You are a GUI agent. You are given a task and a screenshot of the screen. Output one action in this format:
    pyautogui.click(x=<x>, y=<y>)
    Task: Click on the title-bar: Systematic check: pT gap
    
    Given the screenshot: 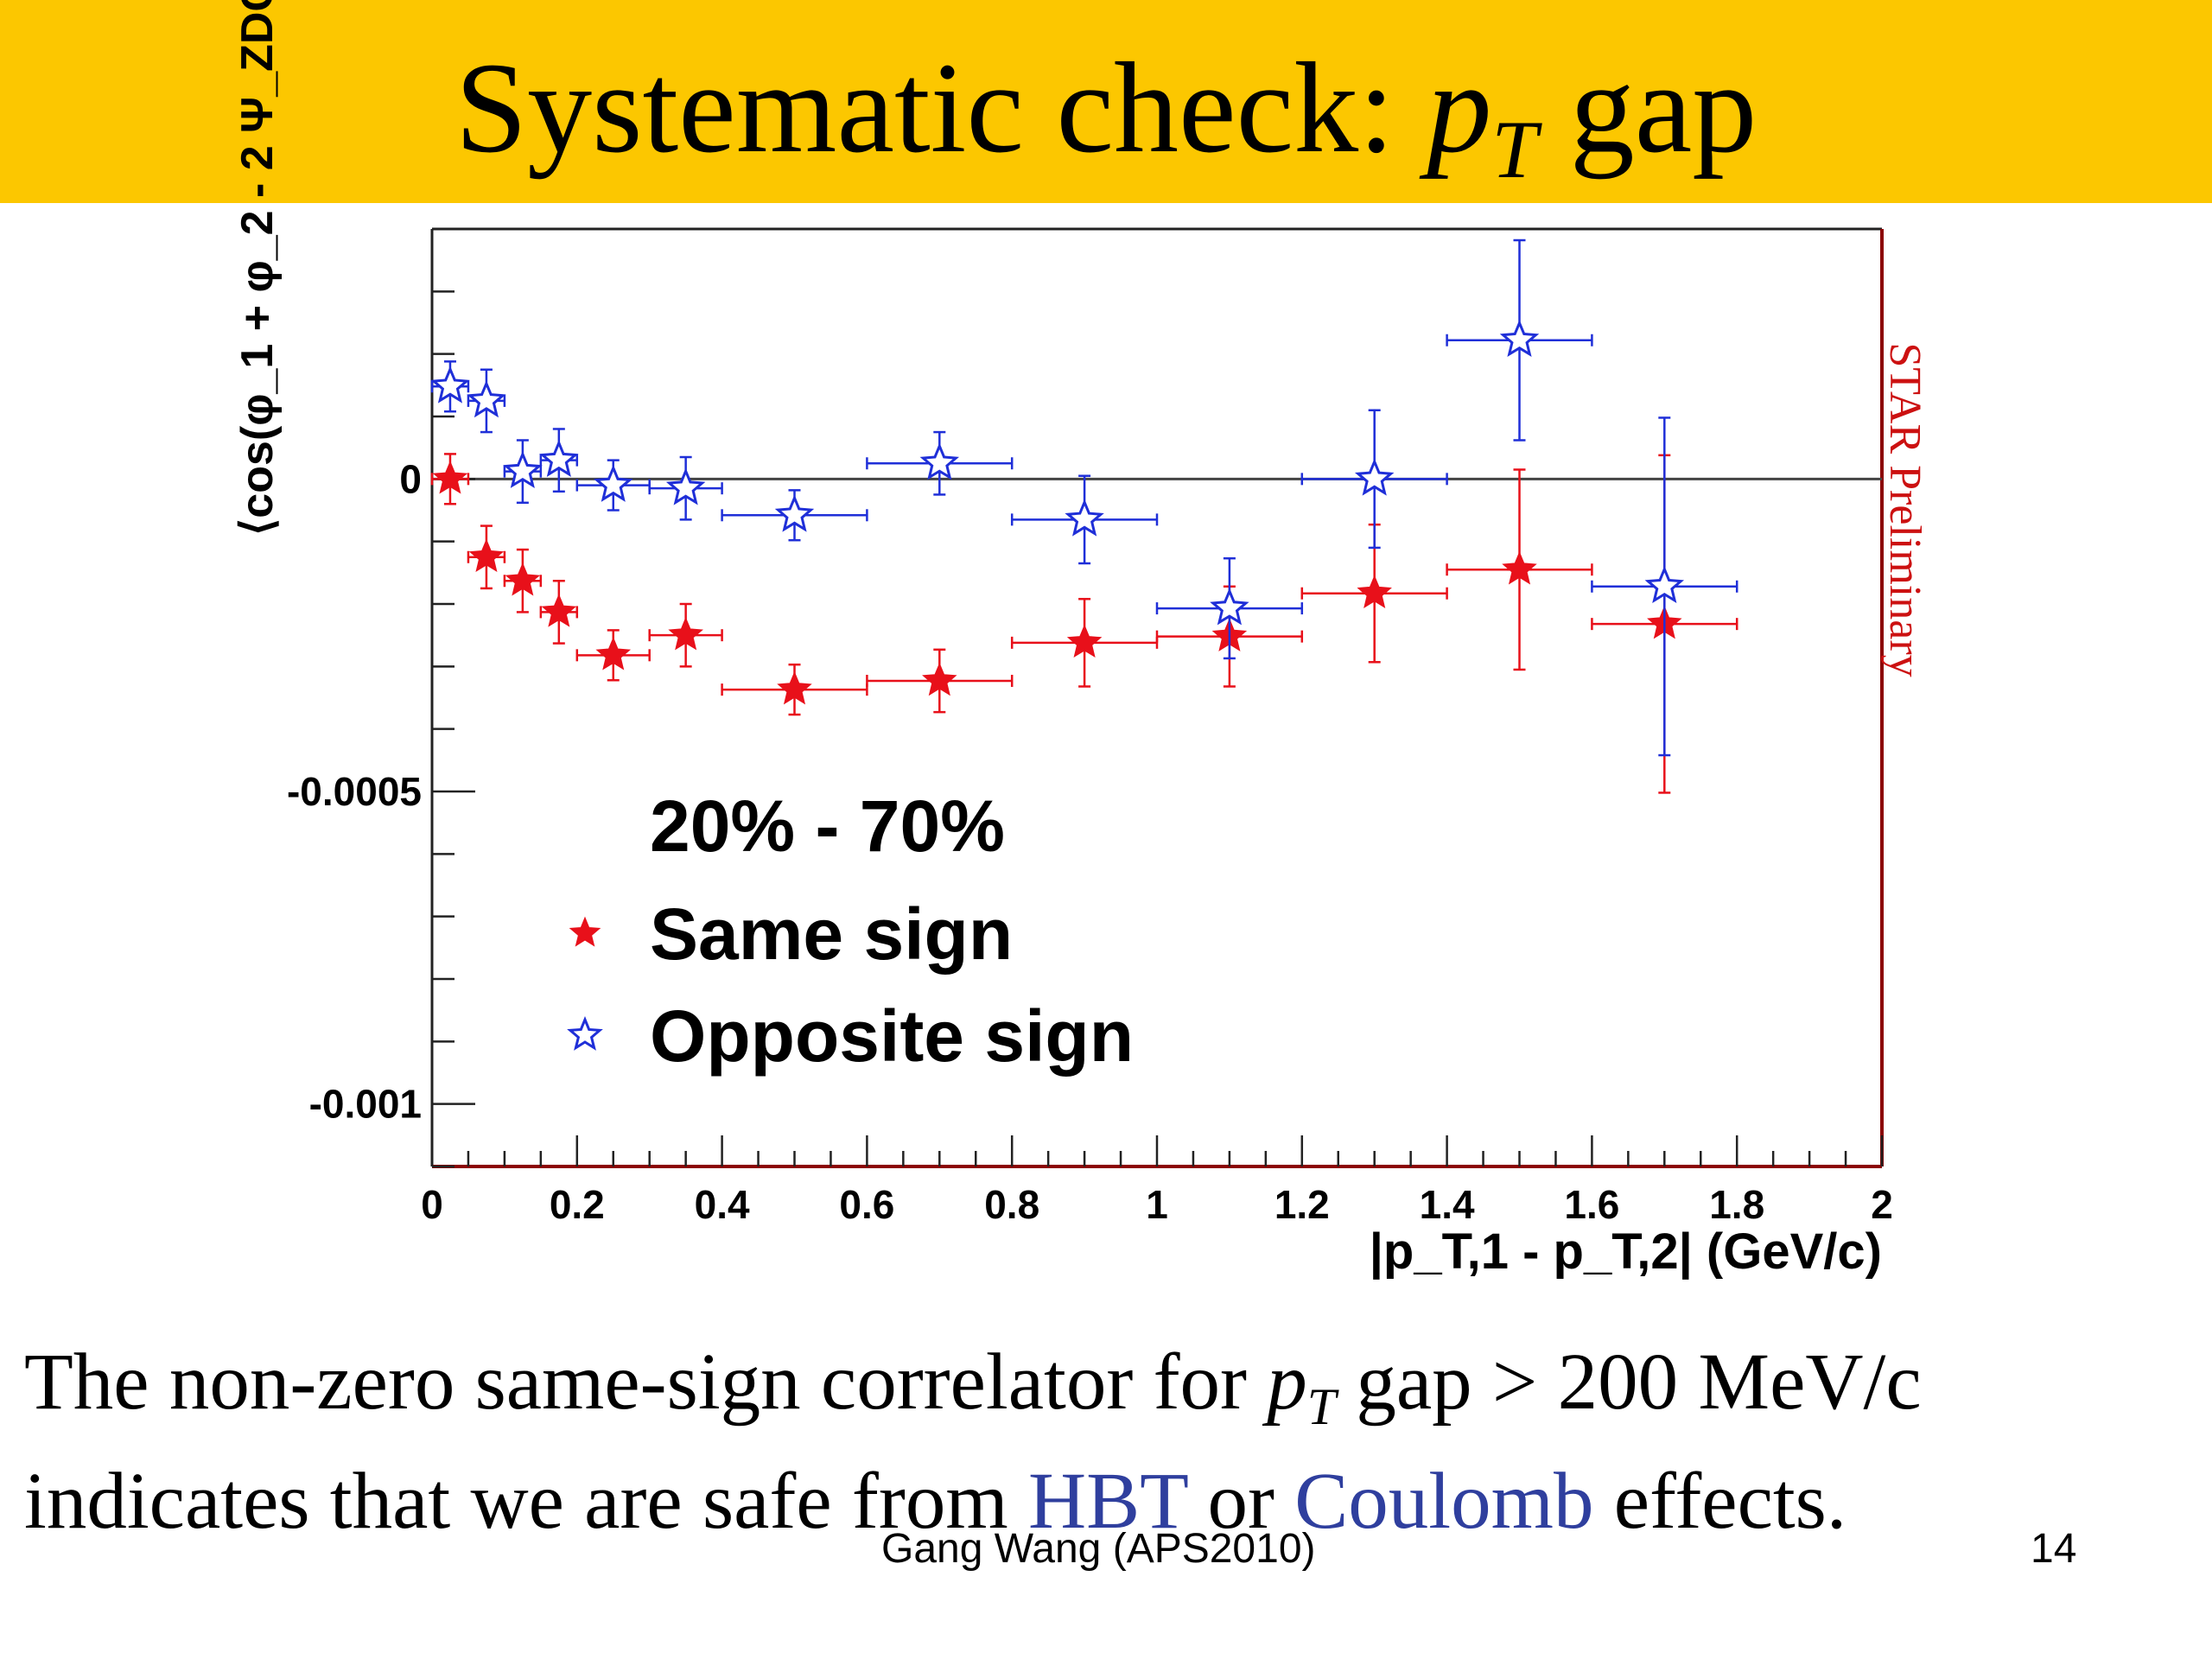 What is the action you would take?
    pyautogui.click(x=1106, y=101)
    